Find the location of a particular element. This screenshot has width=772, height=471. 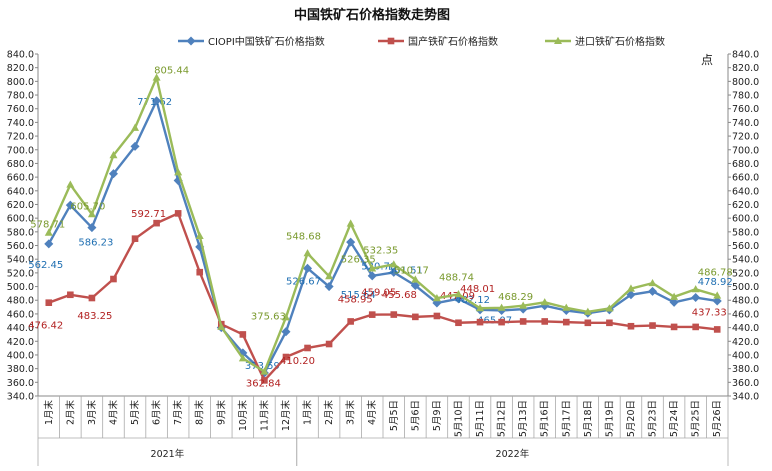

x-tick-label: 10月末 is located at coordinates (243, 416).